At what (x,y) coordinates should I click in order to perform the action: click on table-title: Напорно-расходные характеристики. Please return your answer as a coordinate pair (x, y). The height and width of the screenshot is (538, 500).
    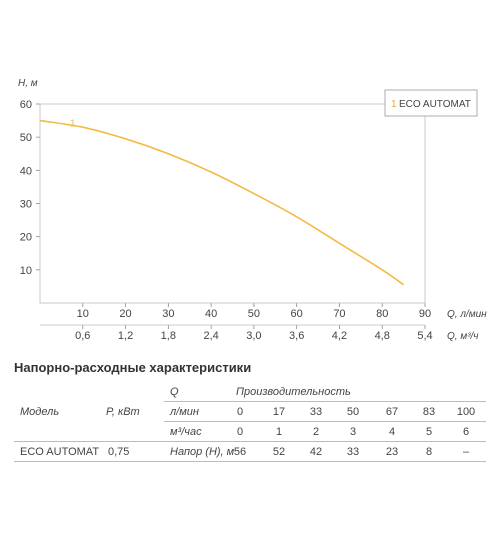
    Looking at the image, I should click on (133, 367).